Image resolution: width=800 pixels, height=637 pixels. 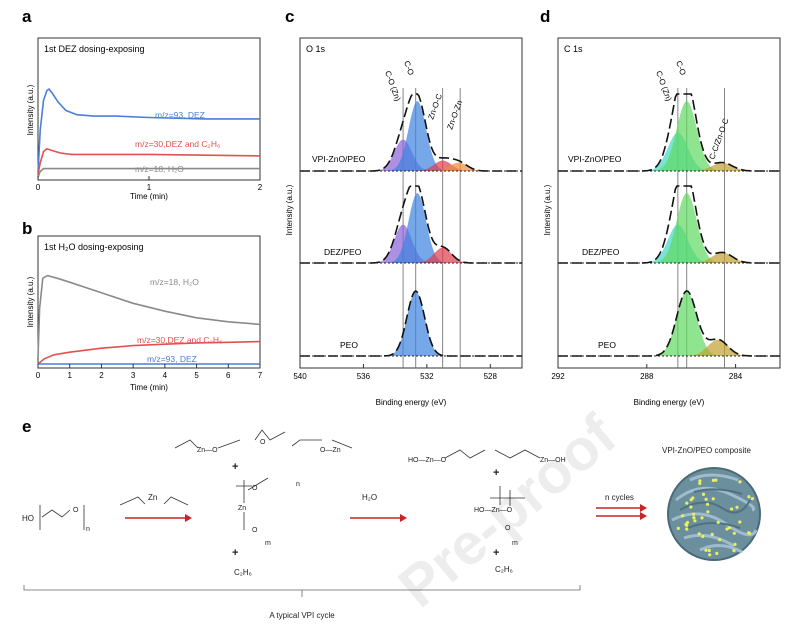 What do you see at coordinates (62, 517) in the screenshot?
I see `peo-chain` at bounding box center [62, 517].